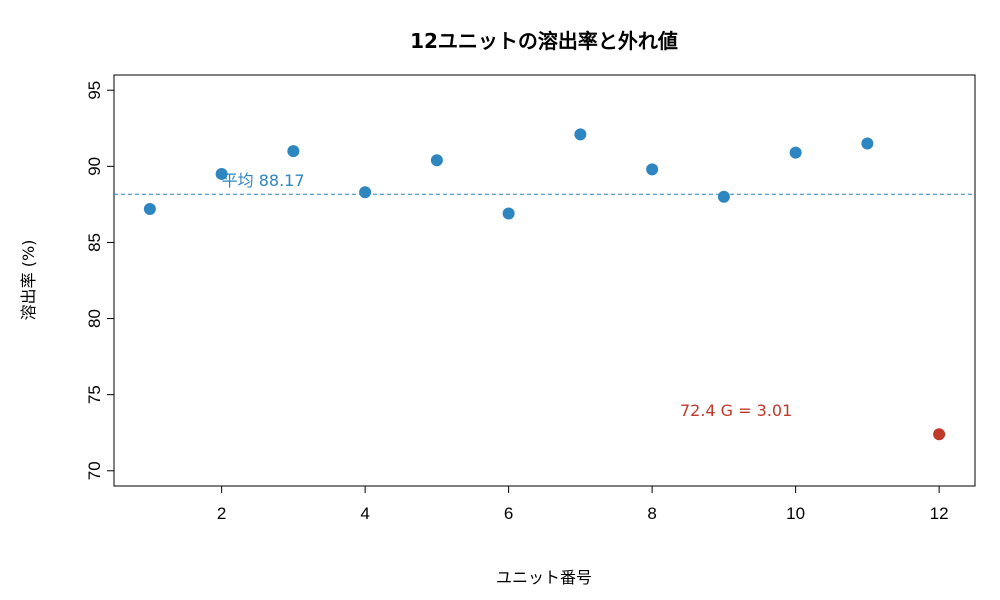 This screenshot has height=600, width=1000. What do you see at coordinates (736, 410) in the screenshot?
I see `outlier-label: 72.4 G = 3.01` at bounding box center [736, 410].